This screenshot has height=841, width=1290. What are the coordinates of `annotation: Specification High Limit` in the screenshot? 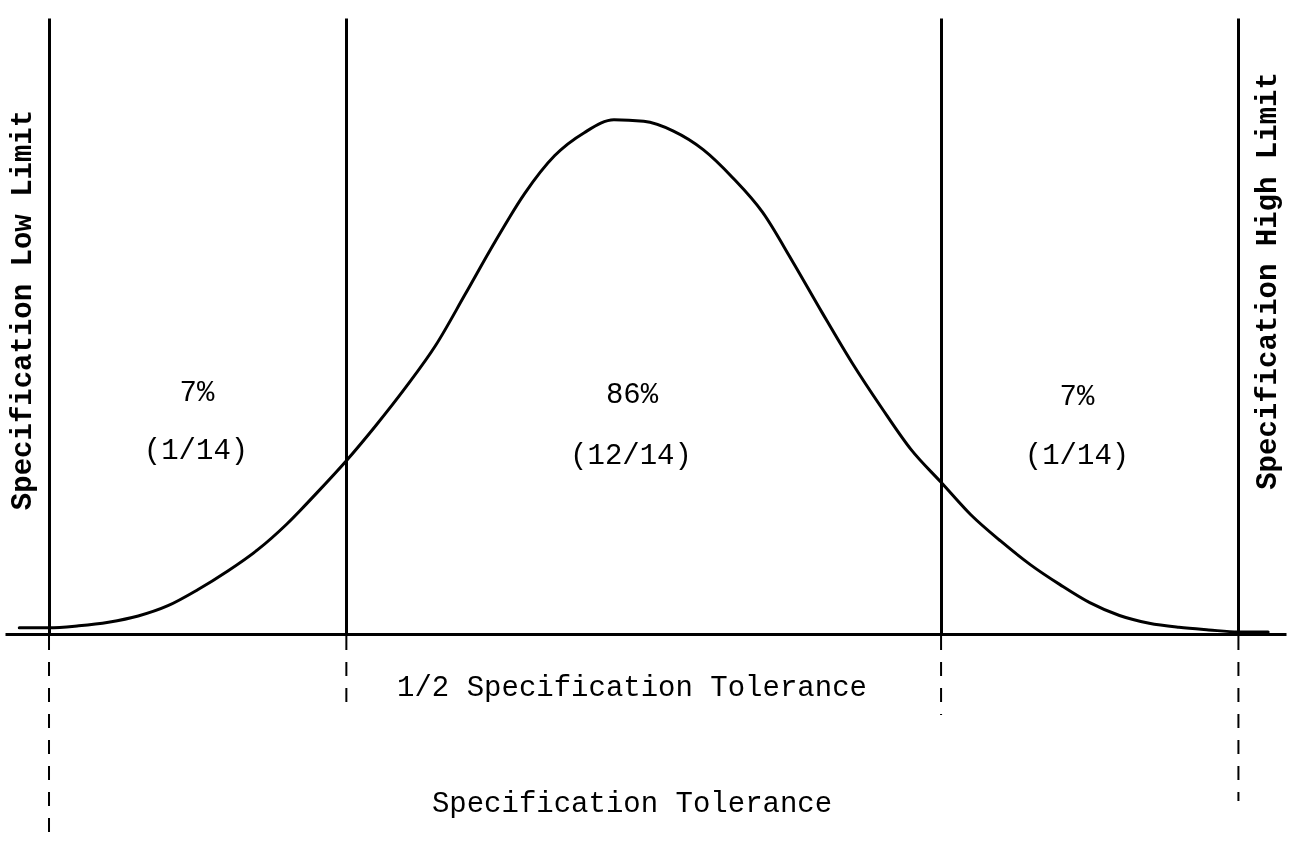 It's located at (1268, 281).